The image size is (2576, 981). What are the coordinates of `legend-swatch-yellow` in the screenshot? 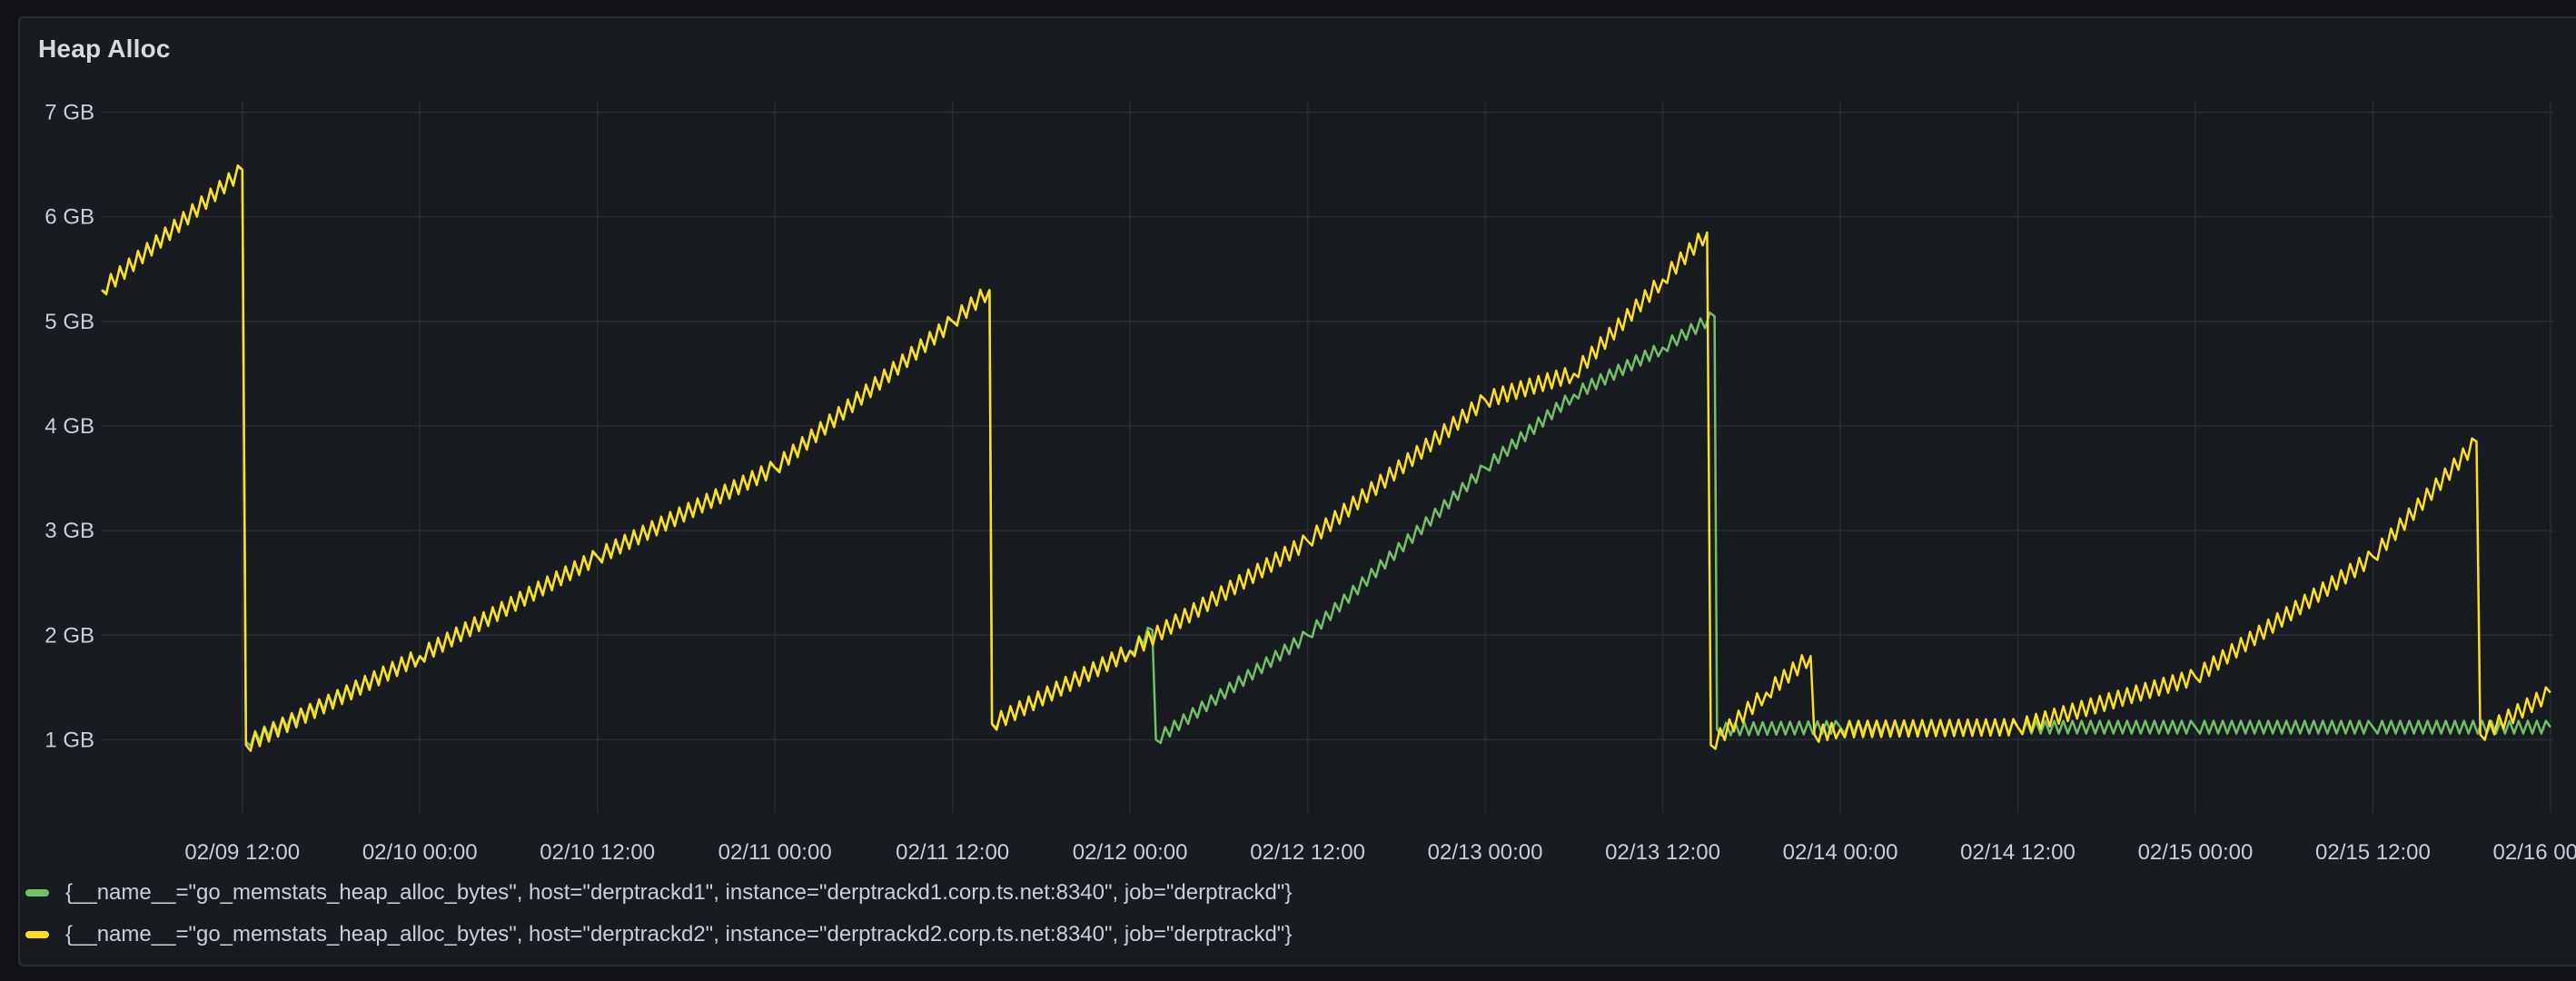 It's located at (37, 935).